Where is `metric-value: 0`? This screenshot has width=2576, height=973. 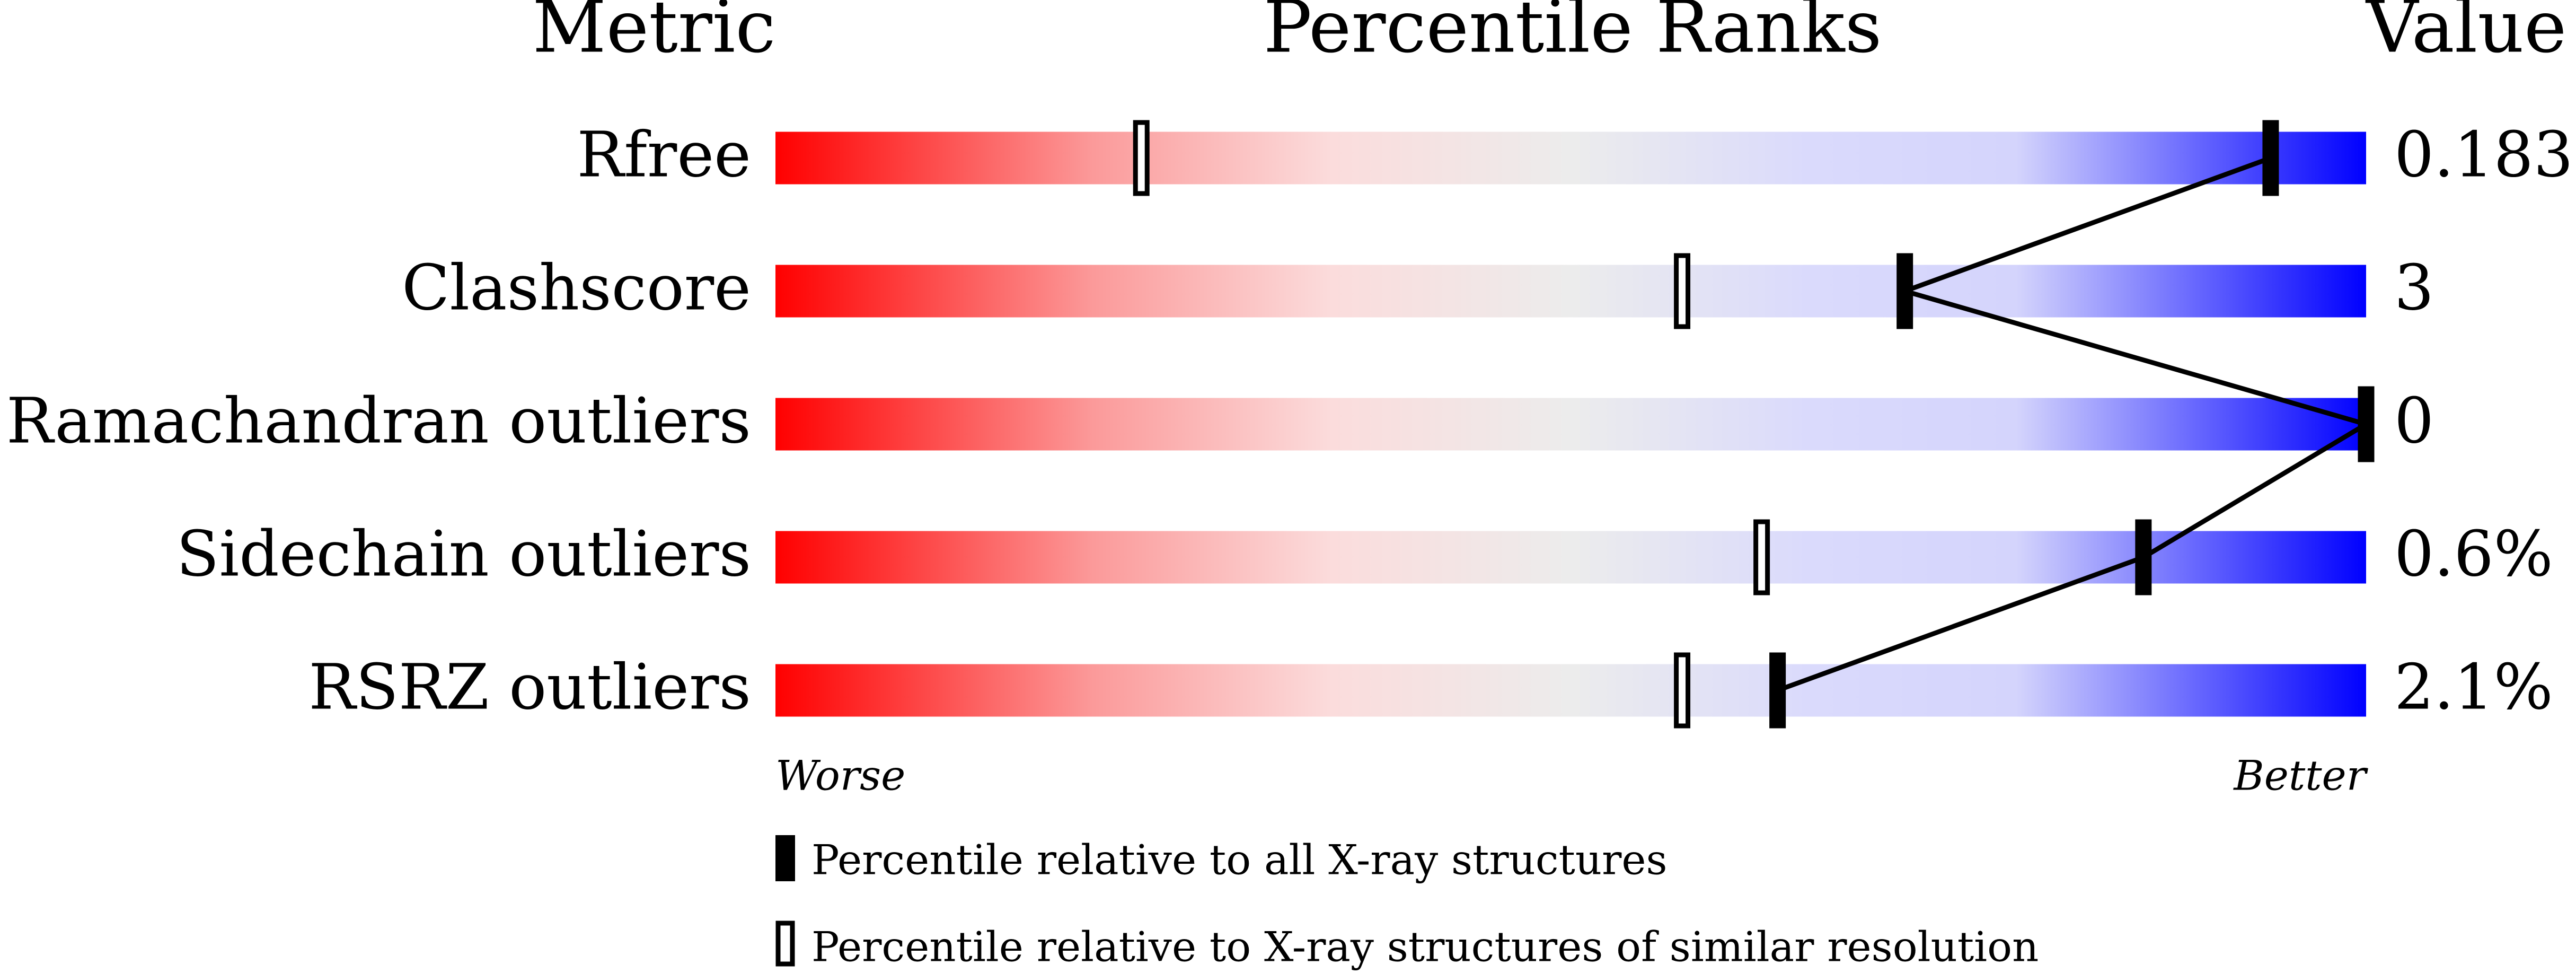
metric-value: 0 is located at coordinates (2414, 421).